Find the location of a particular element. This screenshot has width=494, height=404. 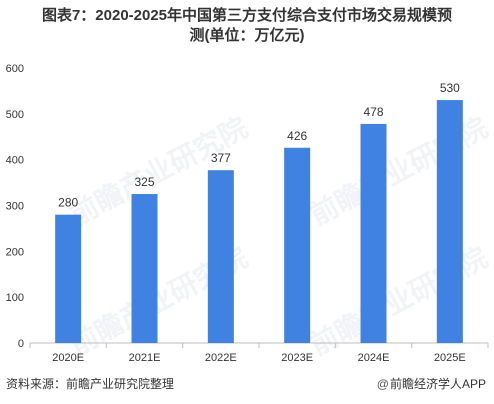

y-axis: 0 100 200 300 400 500 600 is located at coordinates (15, 206).